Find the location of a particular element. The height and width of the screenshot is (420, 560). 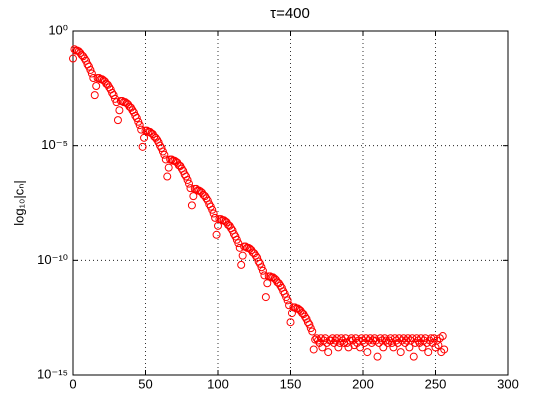

y-axis-label: log₁₀|cₙ| is located at coordinates (18, 203).